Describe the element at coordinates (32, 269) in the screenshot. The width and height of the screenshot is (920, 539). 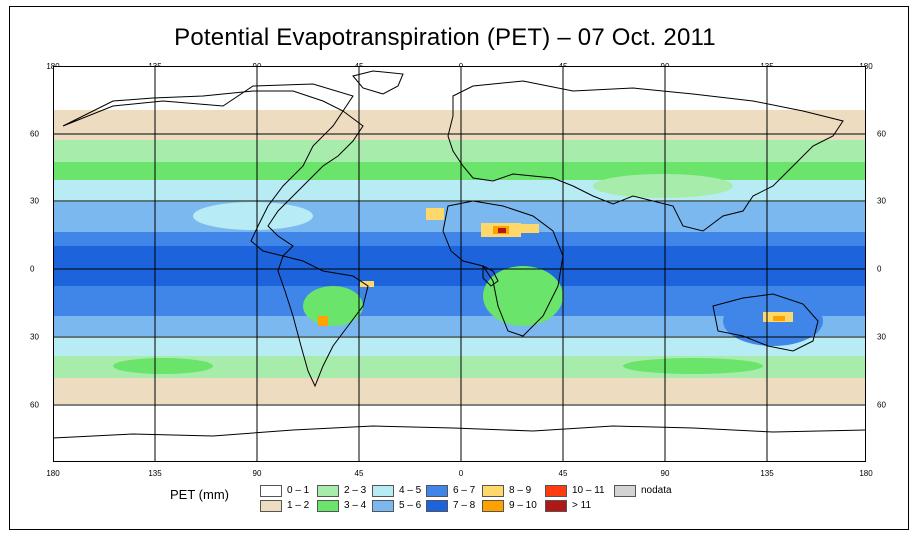
I see `lat-label-left: 0` at that location.